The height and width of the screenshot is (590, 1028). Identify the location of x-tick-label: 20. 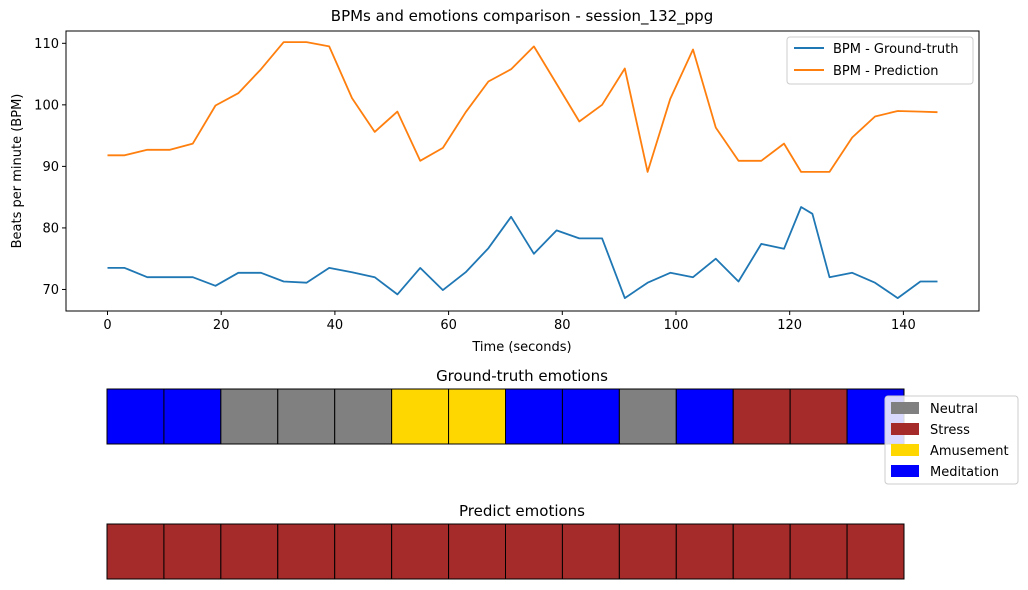
(221, 325).